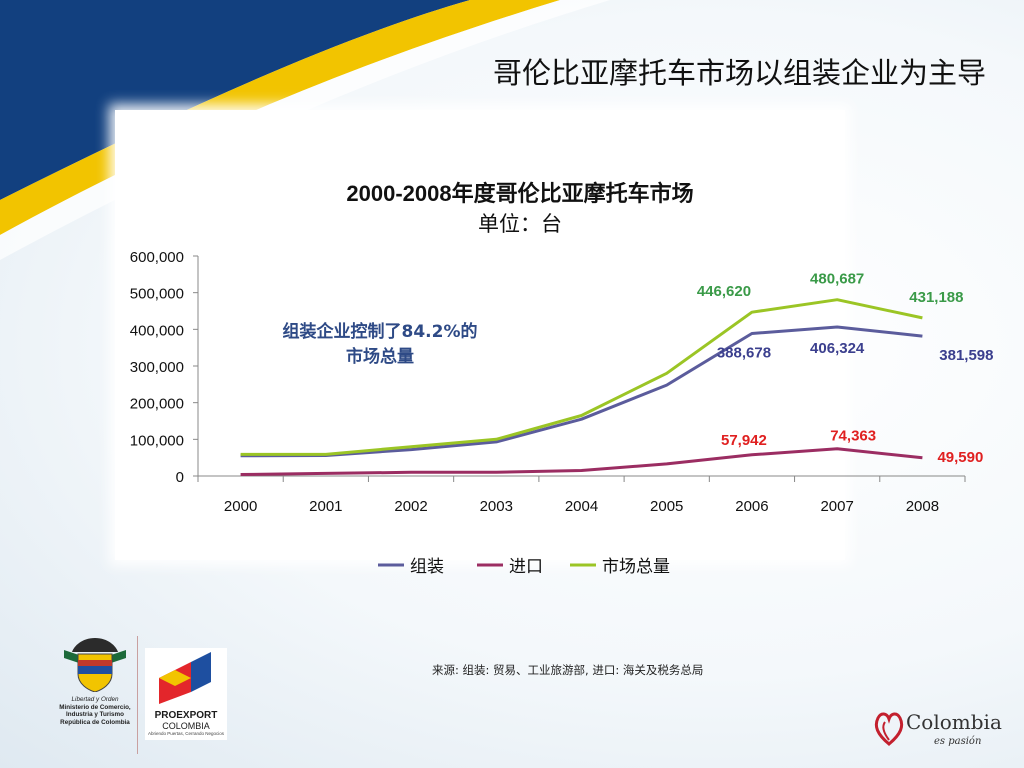  What do you see at coordinates (853, 436) in the screenshot?
I see `data-label: 74,363` at bounding box center [853, 436].